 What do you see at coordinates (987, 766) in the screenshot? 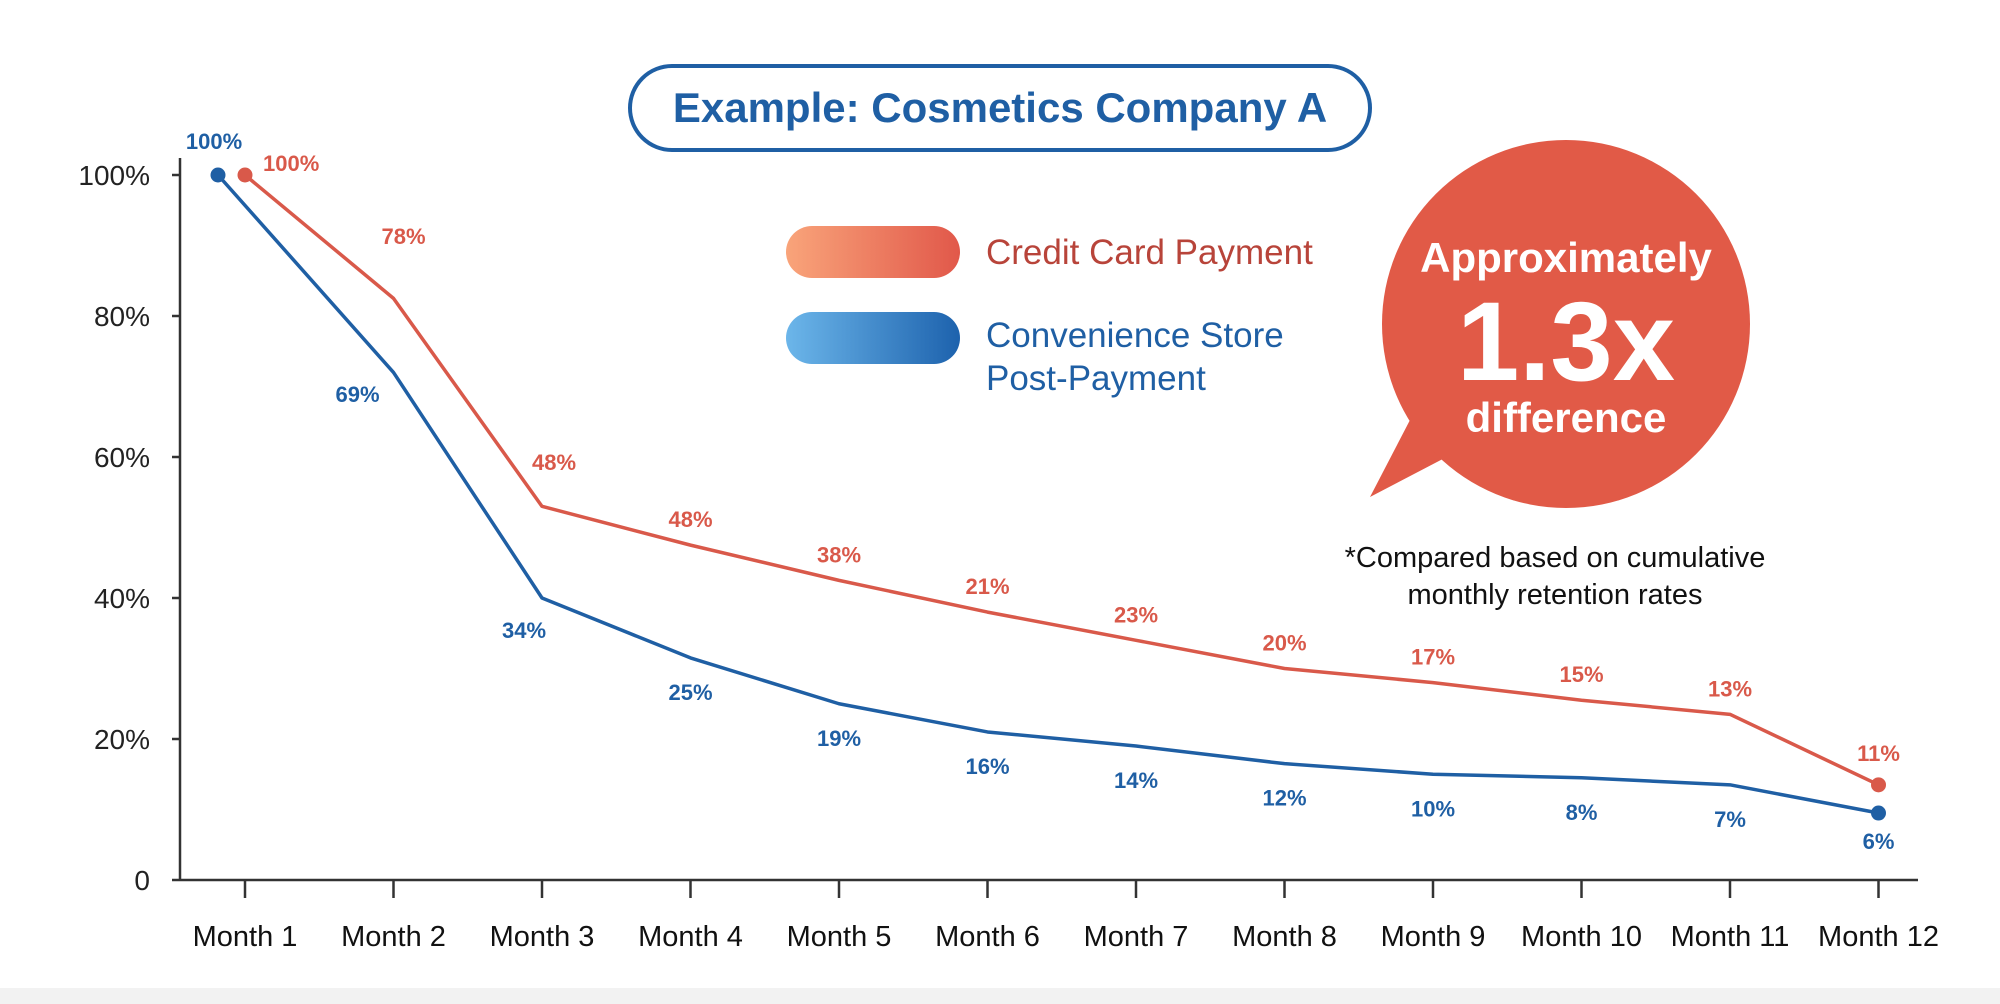
I see `data-label-convenience: 16%` at bounding box center [987, 766].